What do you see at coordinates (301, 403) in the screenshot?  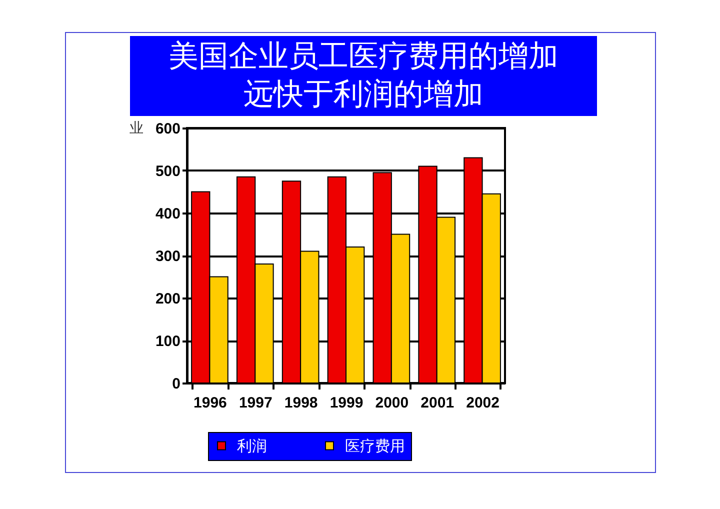 I see `x-tick-label: 1998` at bounding box center [301, 403].